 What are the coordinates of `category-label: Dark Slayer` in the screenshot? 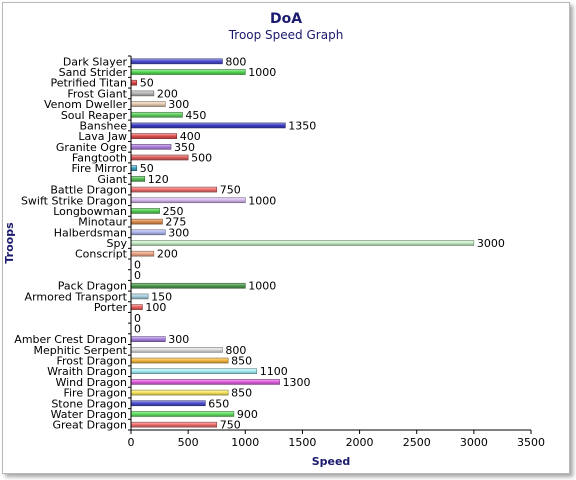 It's located at (95, 61).